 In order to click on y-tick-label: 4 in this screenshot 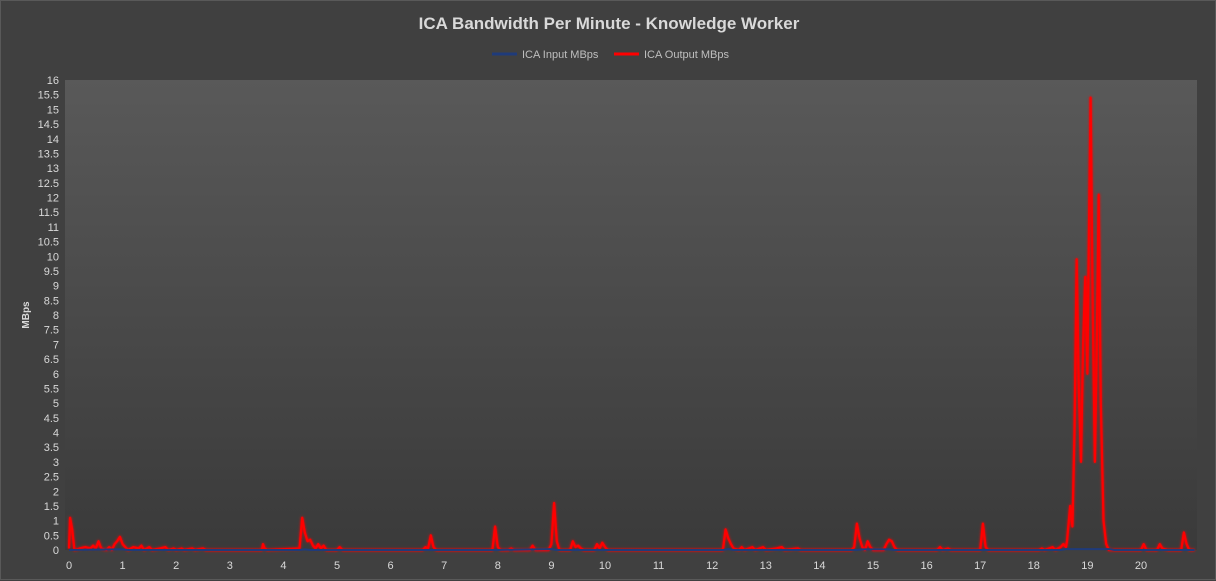, I will do `click(56, 434)`.